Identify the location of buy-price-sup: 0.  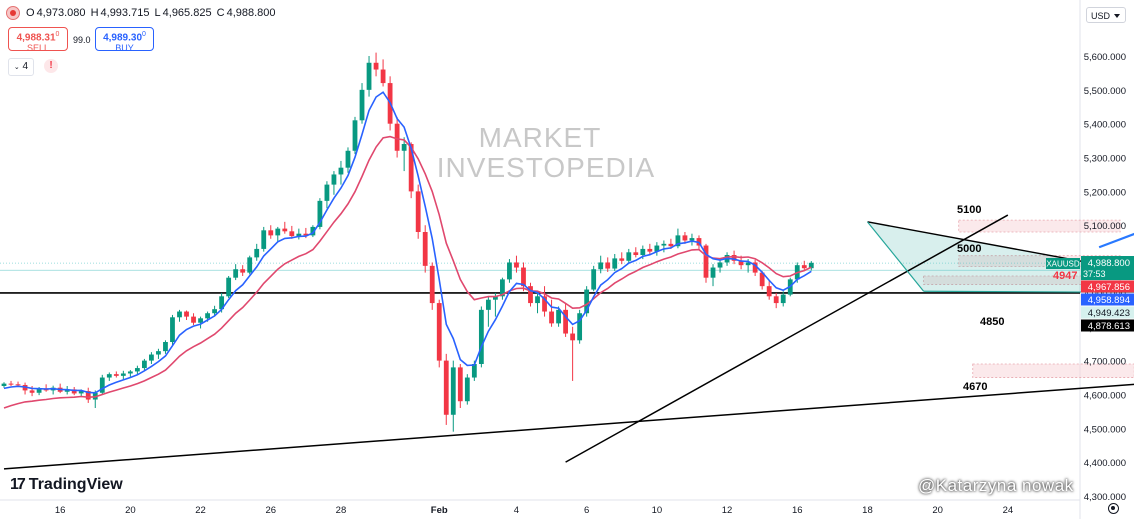
(144, 34).